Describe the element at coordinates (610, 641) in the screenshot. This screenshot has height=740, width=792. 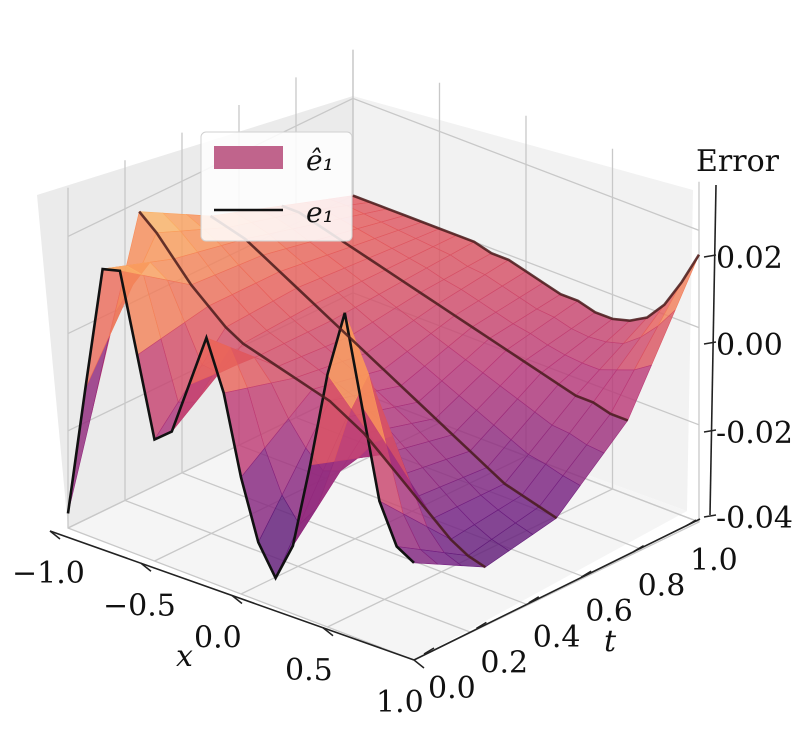
I see `y-axis-title: t` at that location.